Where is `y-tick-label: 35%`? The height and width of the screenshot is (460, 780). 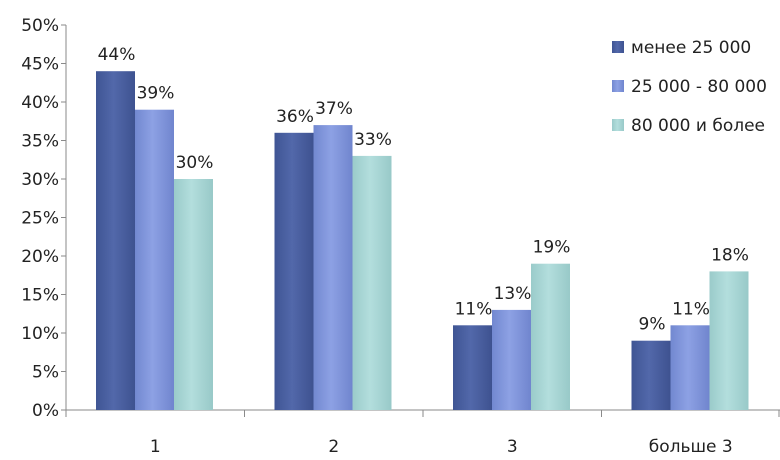 y-tick-label: 35% is located at coordinates (40, 142).